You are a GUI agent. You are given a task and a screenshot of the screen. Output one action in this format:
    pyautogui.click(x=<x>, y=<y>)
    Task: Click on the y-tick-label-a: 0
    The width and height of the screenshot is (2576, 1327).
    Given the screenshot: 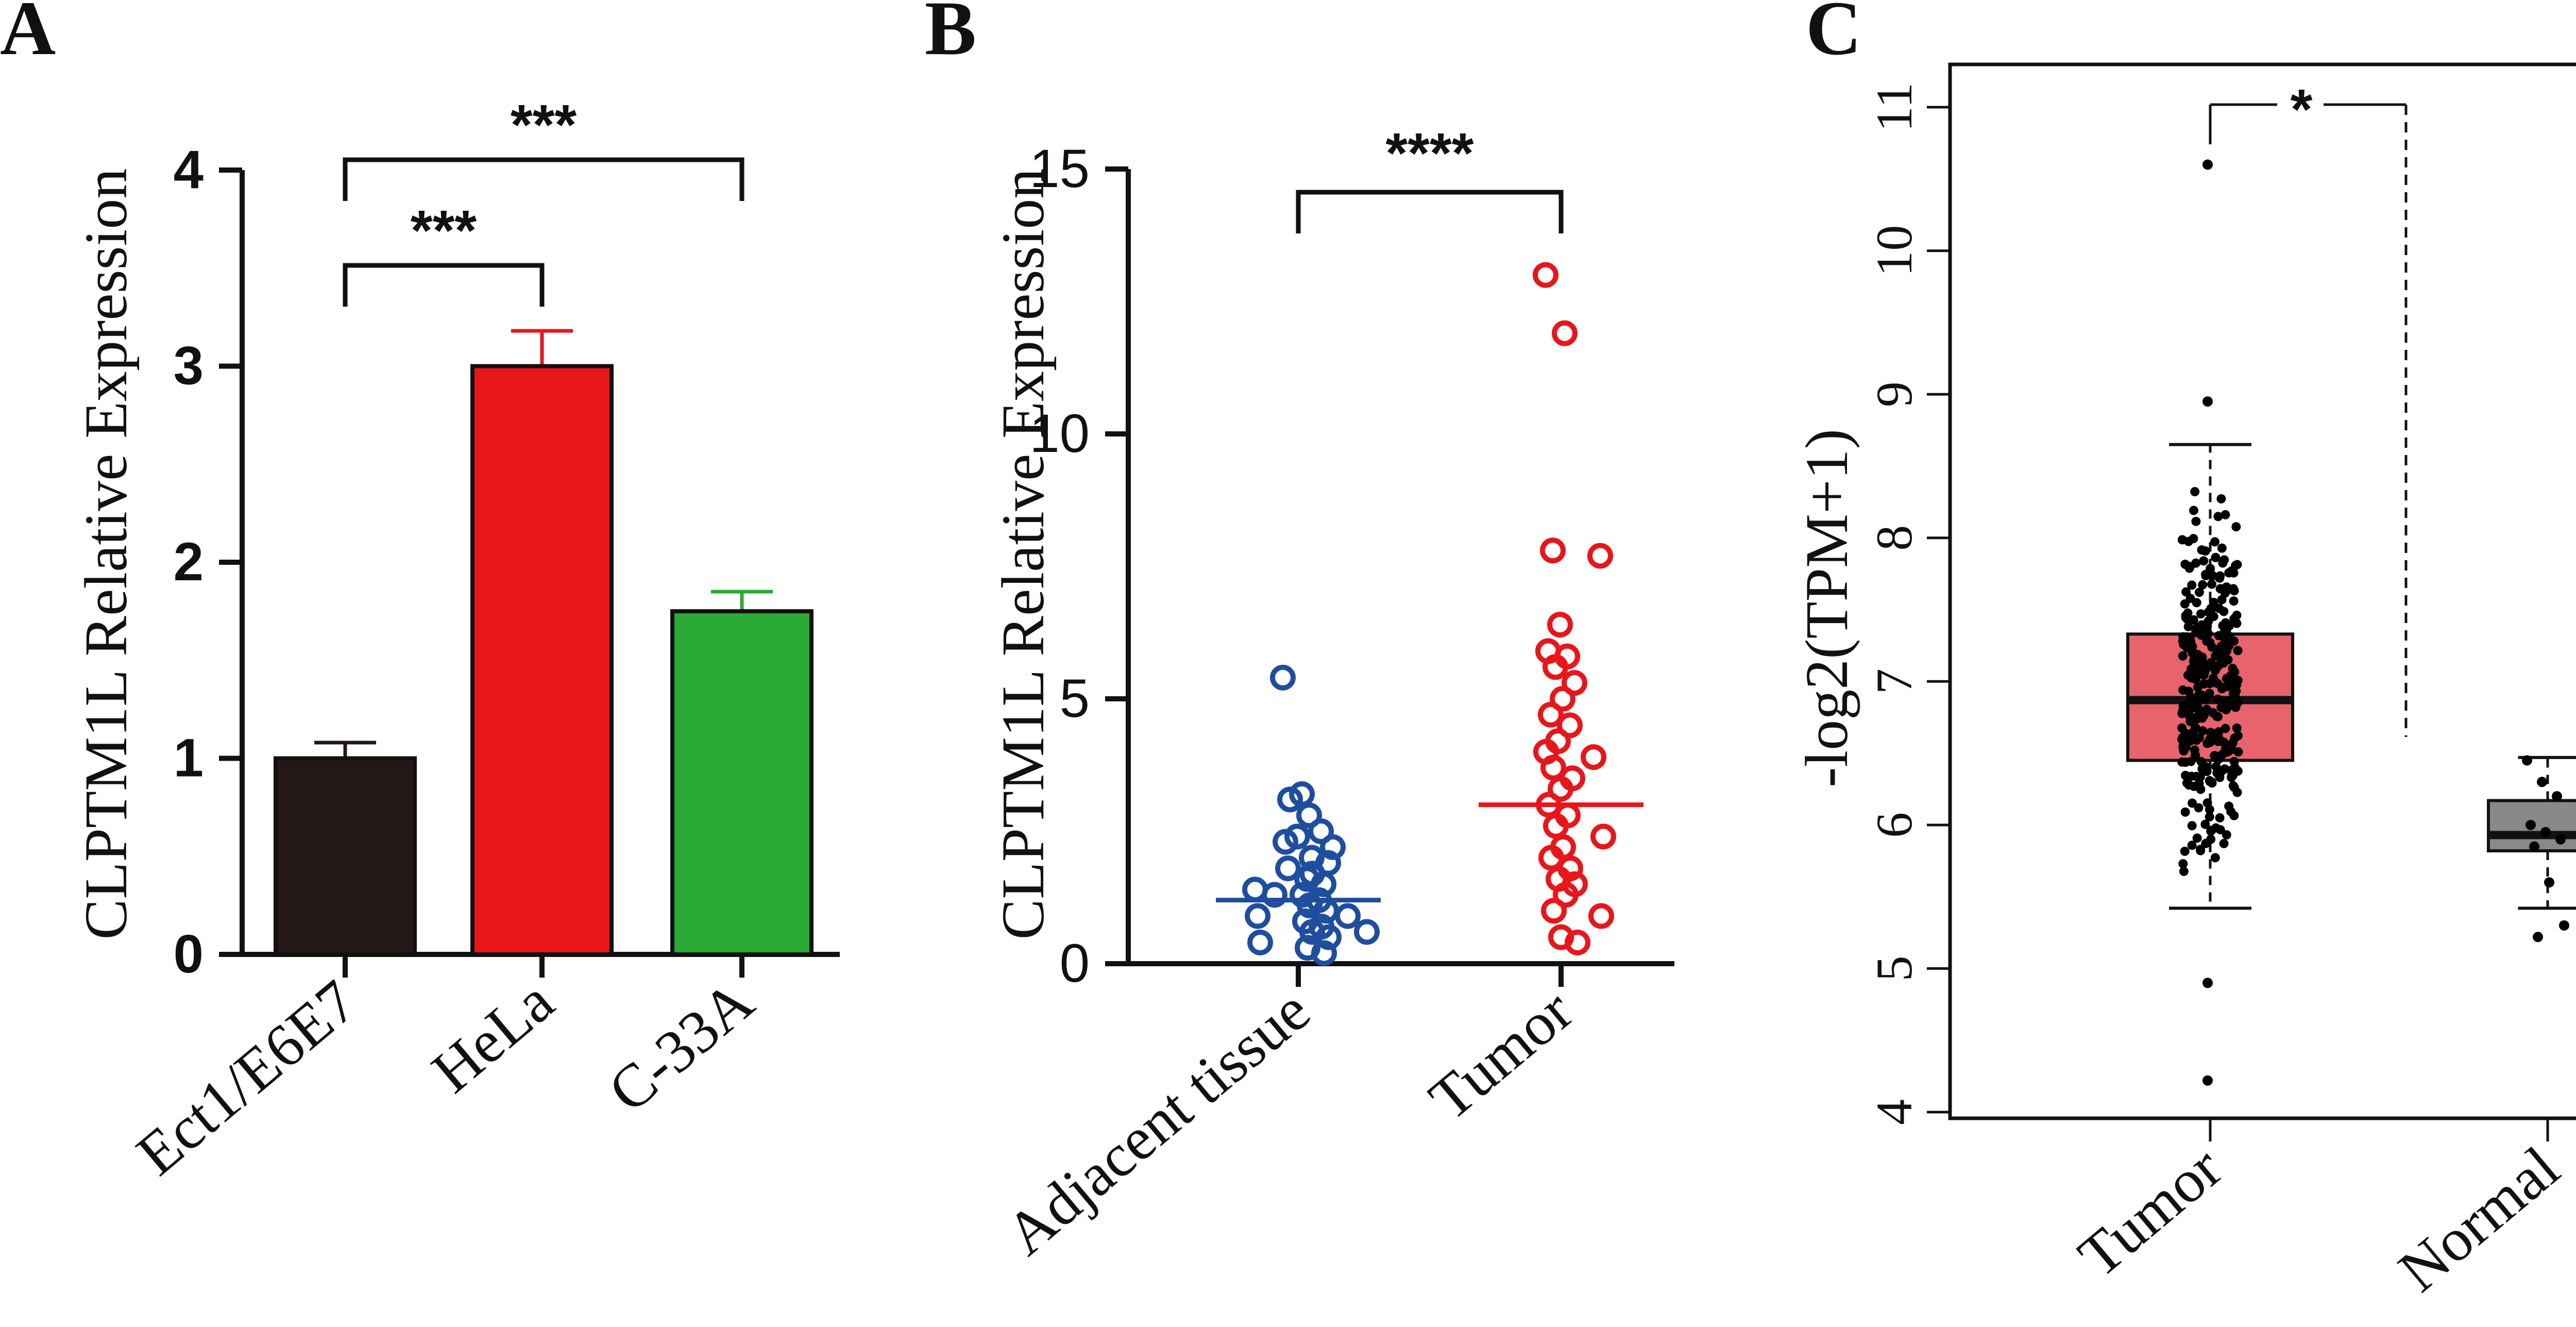 What is the action you would take?
    pyautogui.click(x=189, y=954)
    